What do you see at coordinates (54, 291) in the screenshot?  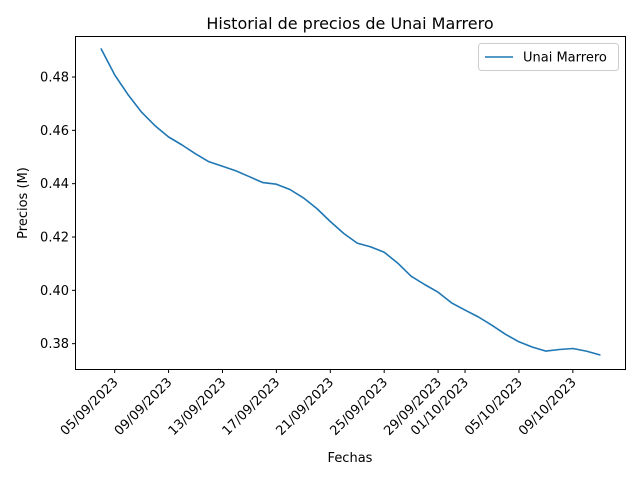 I see `y-tick-label: 0.40` at bounding box center [54, 291].